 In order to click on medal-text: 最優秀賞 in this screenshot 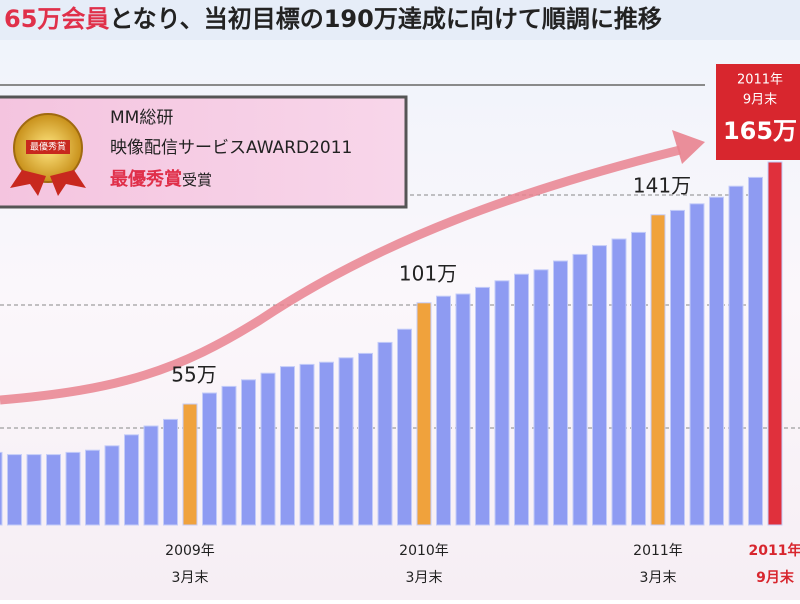, I will do `click(48, 147)`.